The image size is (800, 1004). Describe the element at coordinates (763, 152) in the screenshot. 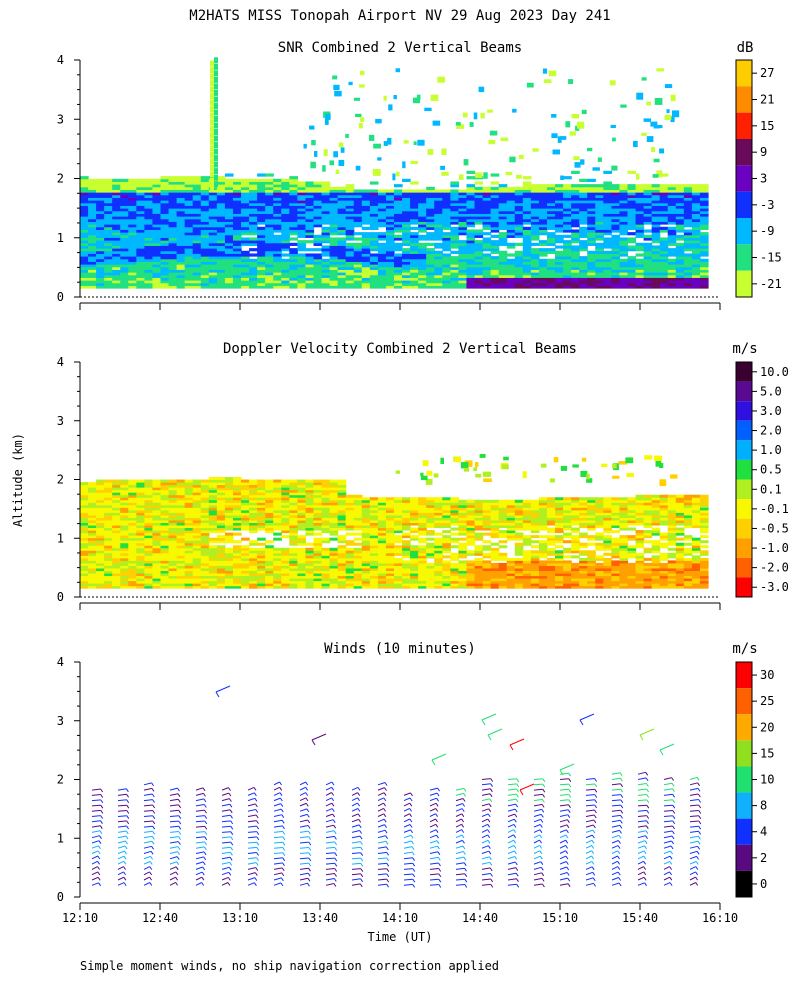

I see `colorbar-label: 9` at that location.